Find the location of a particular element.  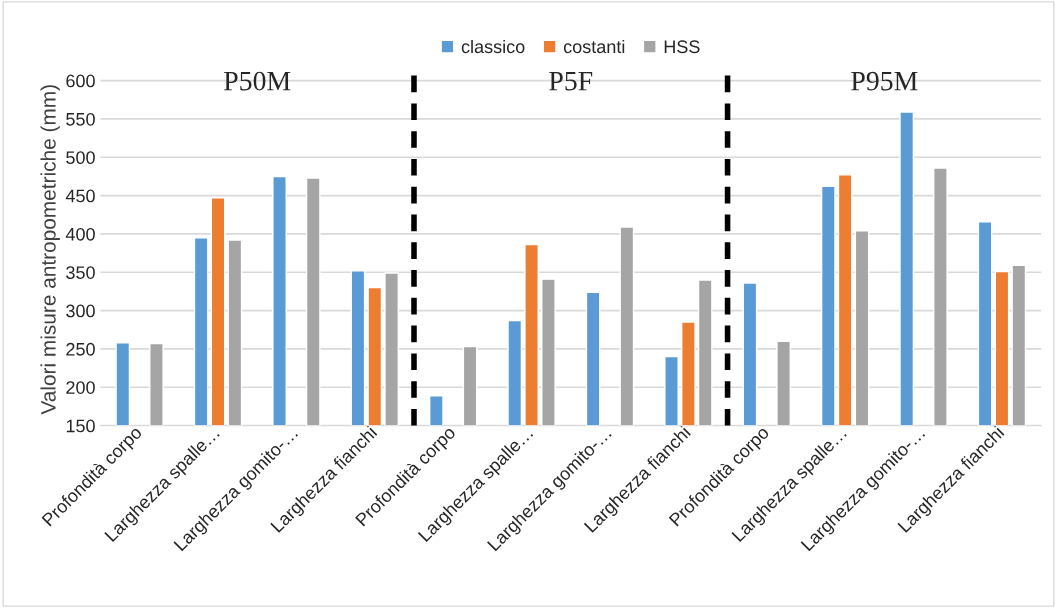

y-tick-label: 450 is located at coordinates (80, 196).